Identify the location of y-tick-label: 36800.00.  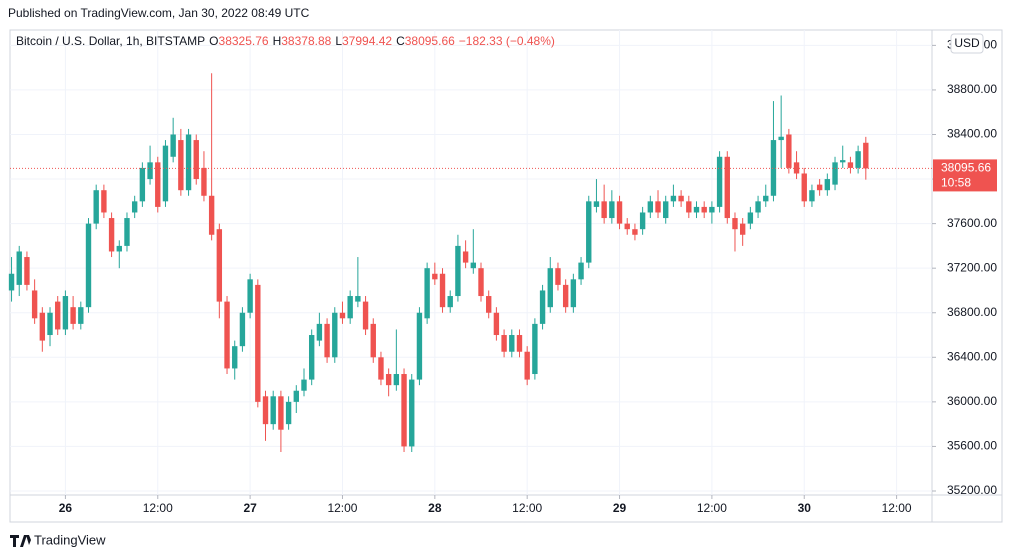
(972, 312).